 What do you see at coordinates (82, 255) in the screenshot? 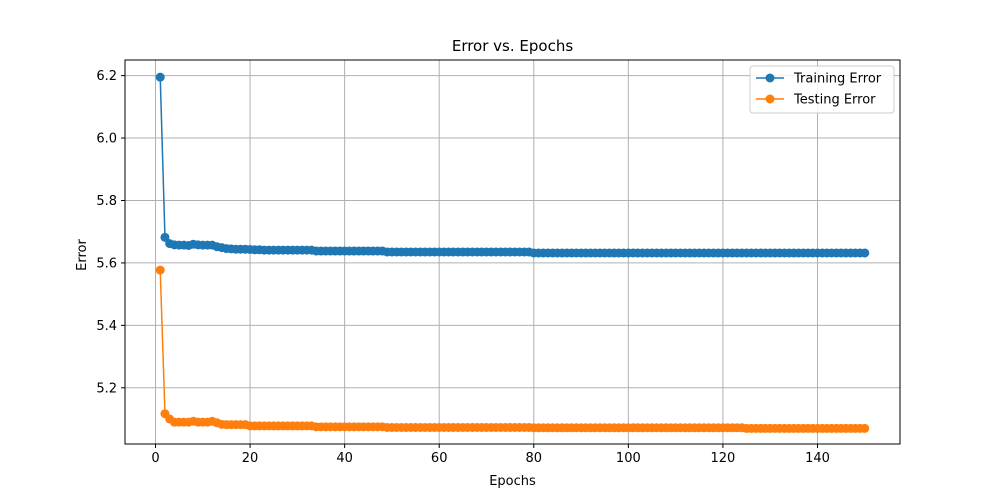
I see `y-axis-label: Error` at bounding box center [82, 255].